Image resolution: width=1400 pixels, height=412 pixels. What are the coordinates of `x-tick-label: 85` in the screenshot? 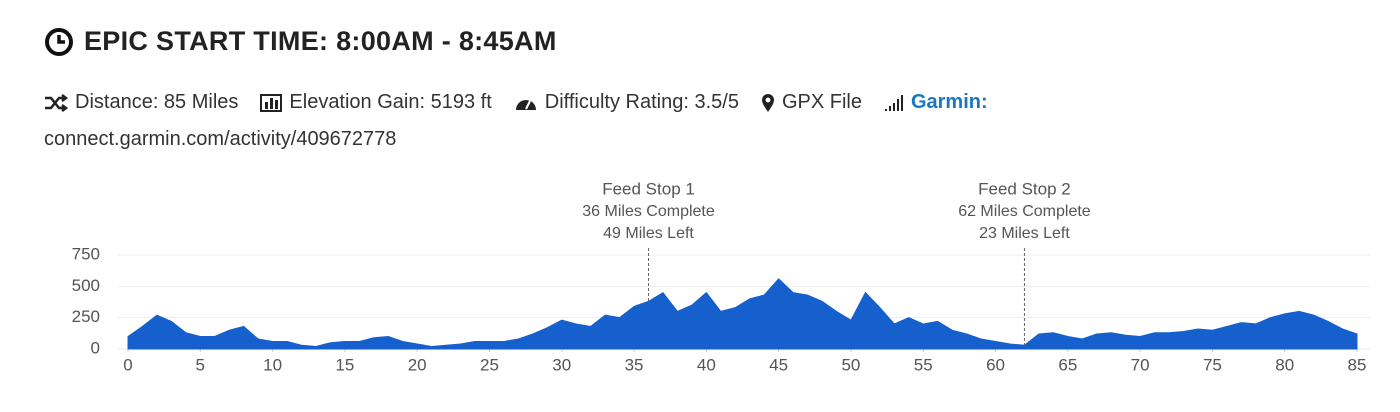 It's located at (1357, 364).